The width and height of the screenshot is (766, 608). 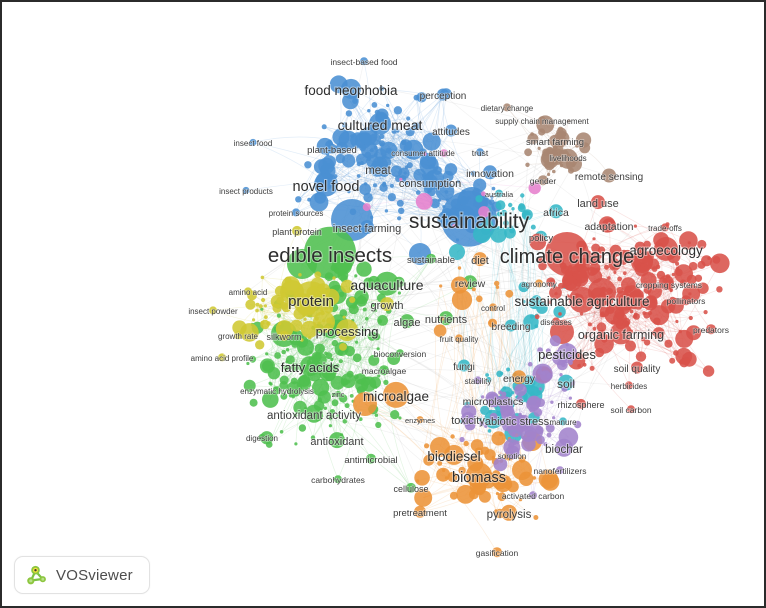 I want to click on term-label: fatty acids, so click(x=310, y=367).